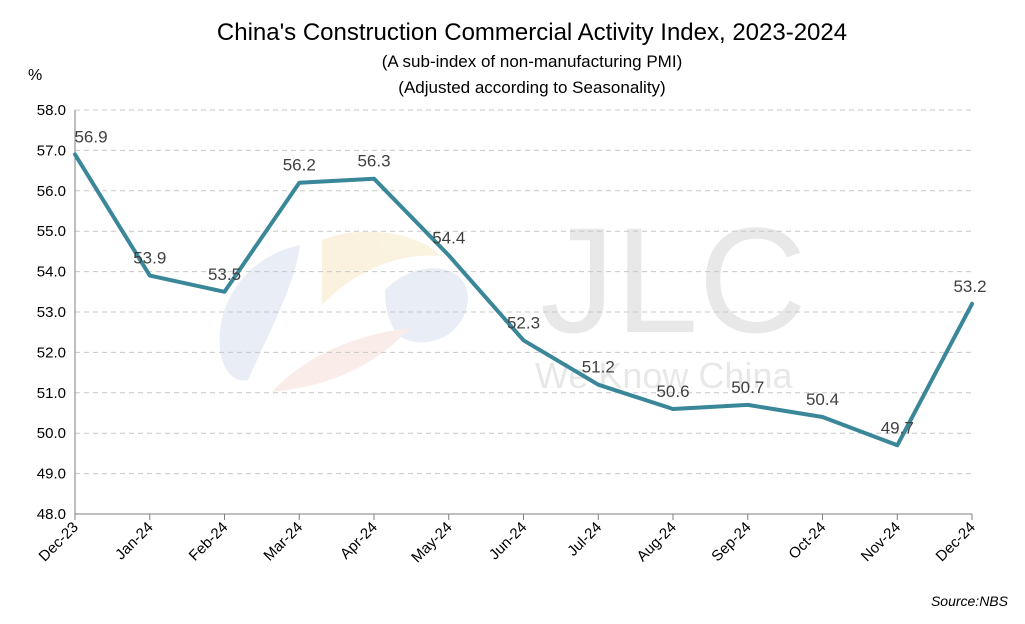 The height and width of the screenshot is (624, 1025). I want to click on data-label: 56.9, so click(90, 136).